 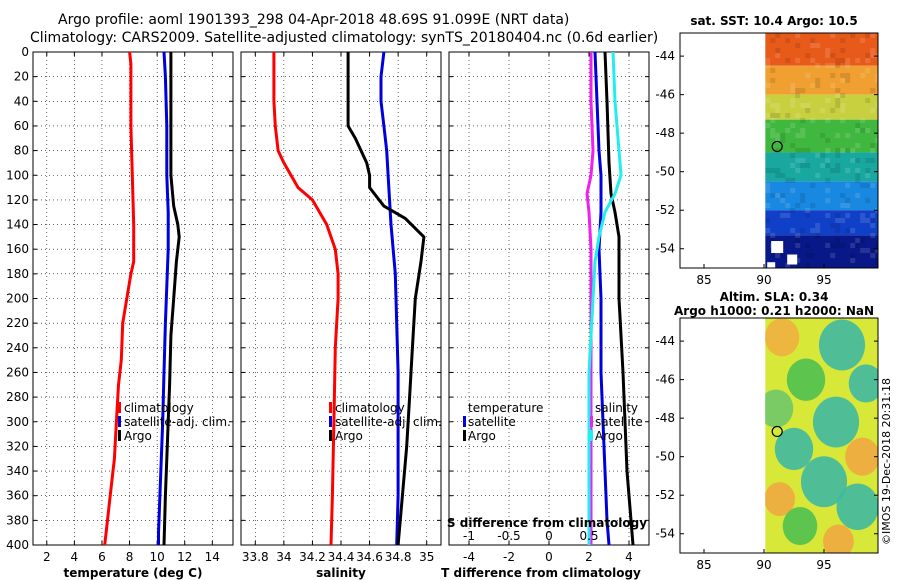 What do you see at coordinates (509, 557) in the screenshot?
I see `x-tick-label: -2` at bounding box center [509, 557].